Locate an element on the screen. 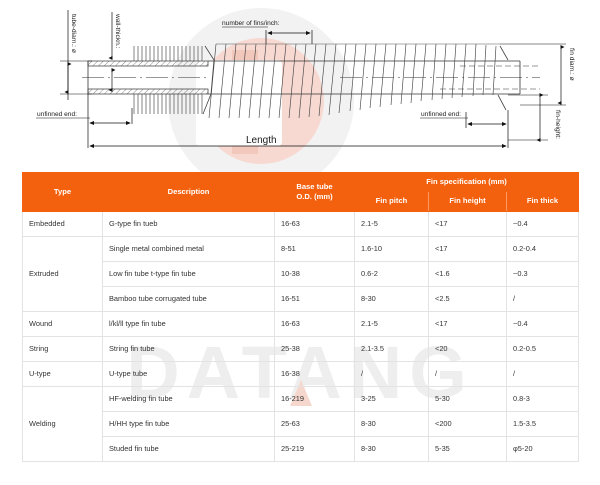 The image size is (600, 485). cell-description: String fin tube is located at coordinates (188, 348).